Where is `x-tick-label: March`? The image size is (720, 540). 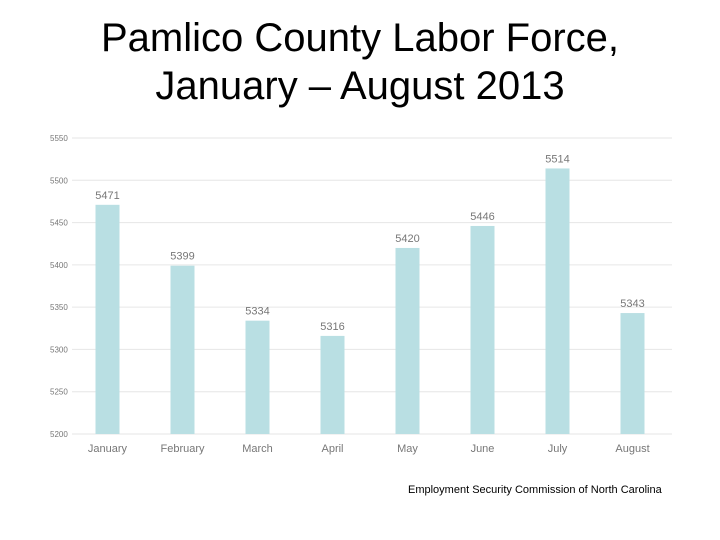 x-tick-label: March is located at coordinates (257, 449).